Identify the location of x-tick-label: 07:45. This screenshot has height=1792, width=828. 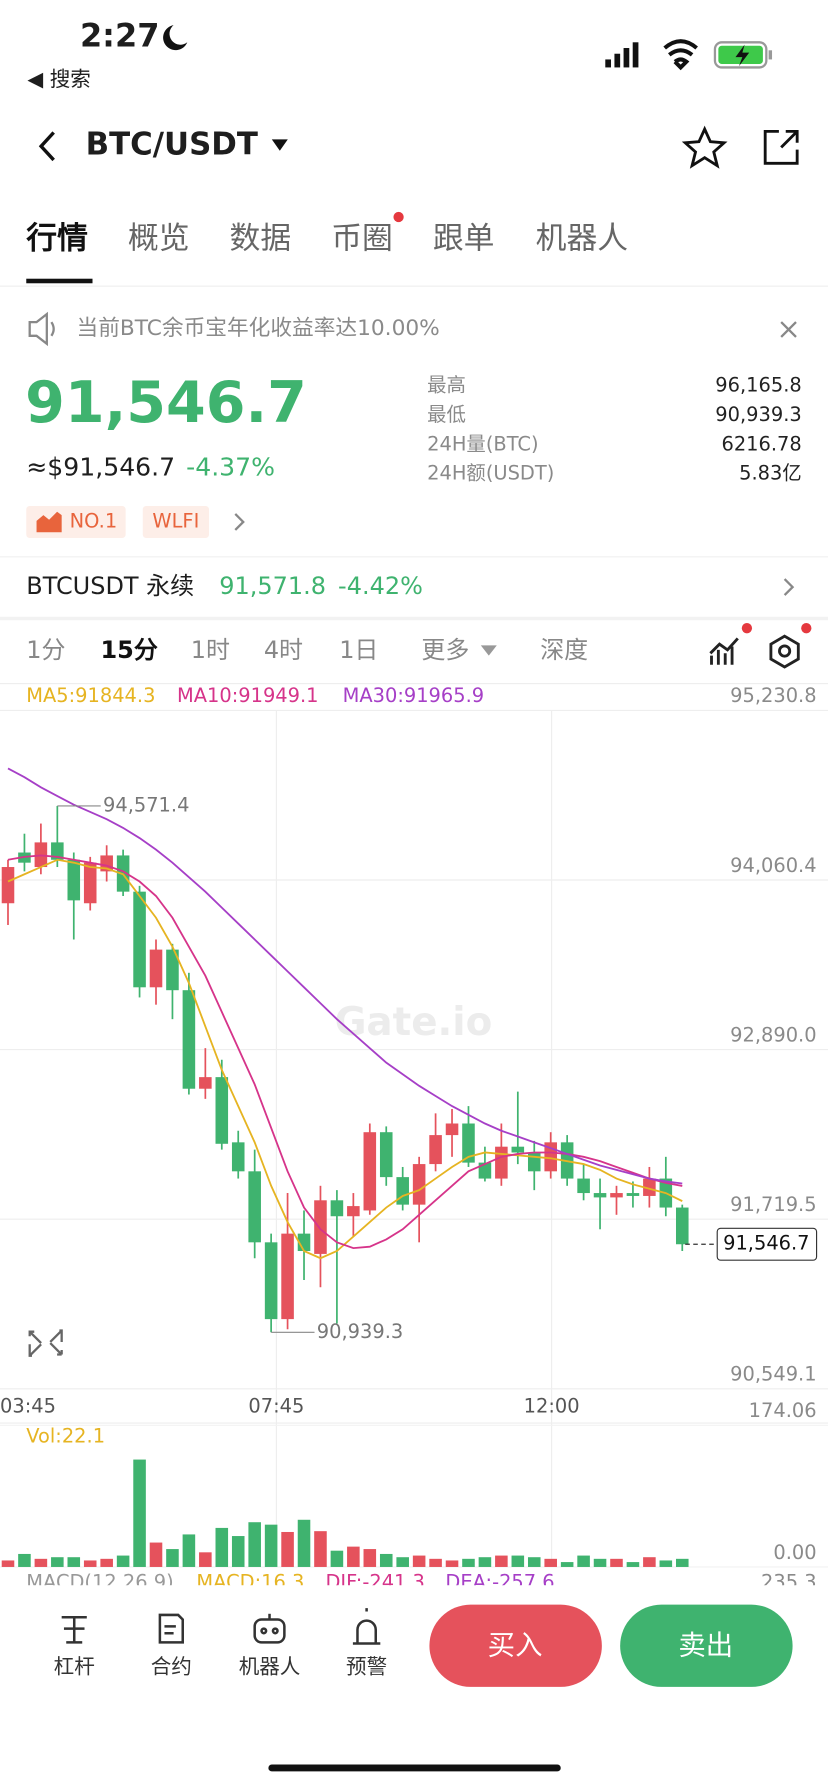
(276, 1406).